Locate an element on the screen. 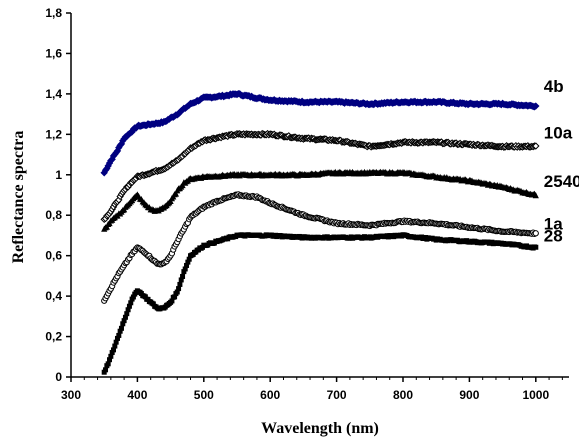  x-tick-label: 400 is located at coordinates (137, 395).